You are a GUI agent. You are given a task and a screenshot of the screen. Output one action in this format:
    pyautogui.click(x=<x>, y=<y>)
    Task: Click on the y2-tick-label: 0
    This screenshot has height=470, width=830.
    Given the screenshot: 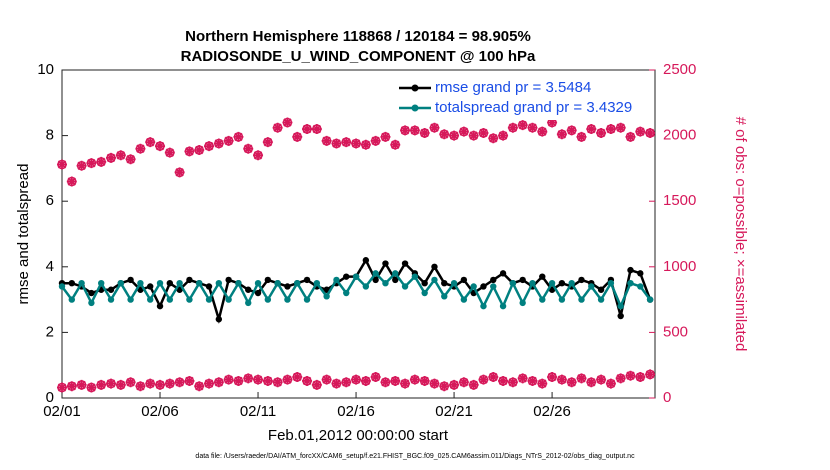 What is the action you would take?
    pyautogui.click(x=667, y=397)
    